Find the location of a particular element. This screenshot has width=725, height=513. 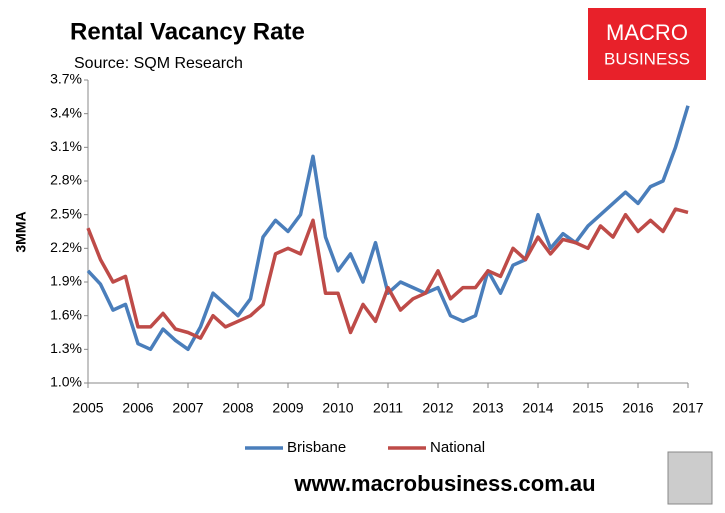

legend-label: National is located at coordinates (457, 447).